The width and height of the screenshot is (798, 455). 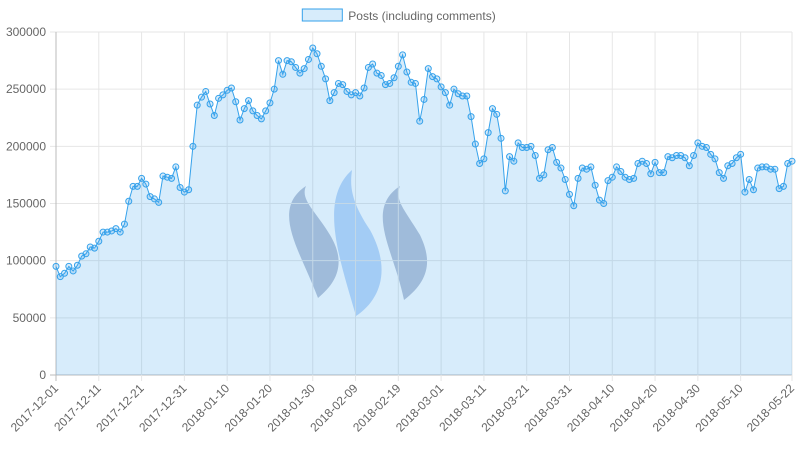 What do you see at coordinates (26, 146) in the screenshot?
I see `y-tick-label: 200000` at bounding box center [26, 146].